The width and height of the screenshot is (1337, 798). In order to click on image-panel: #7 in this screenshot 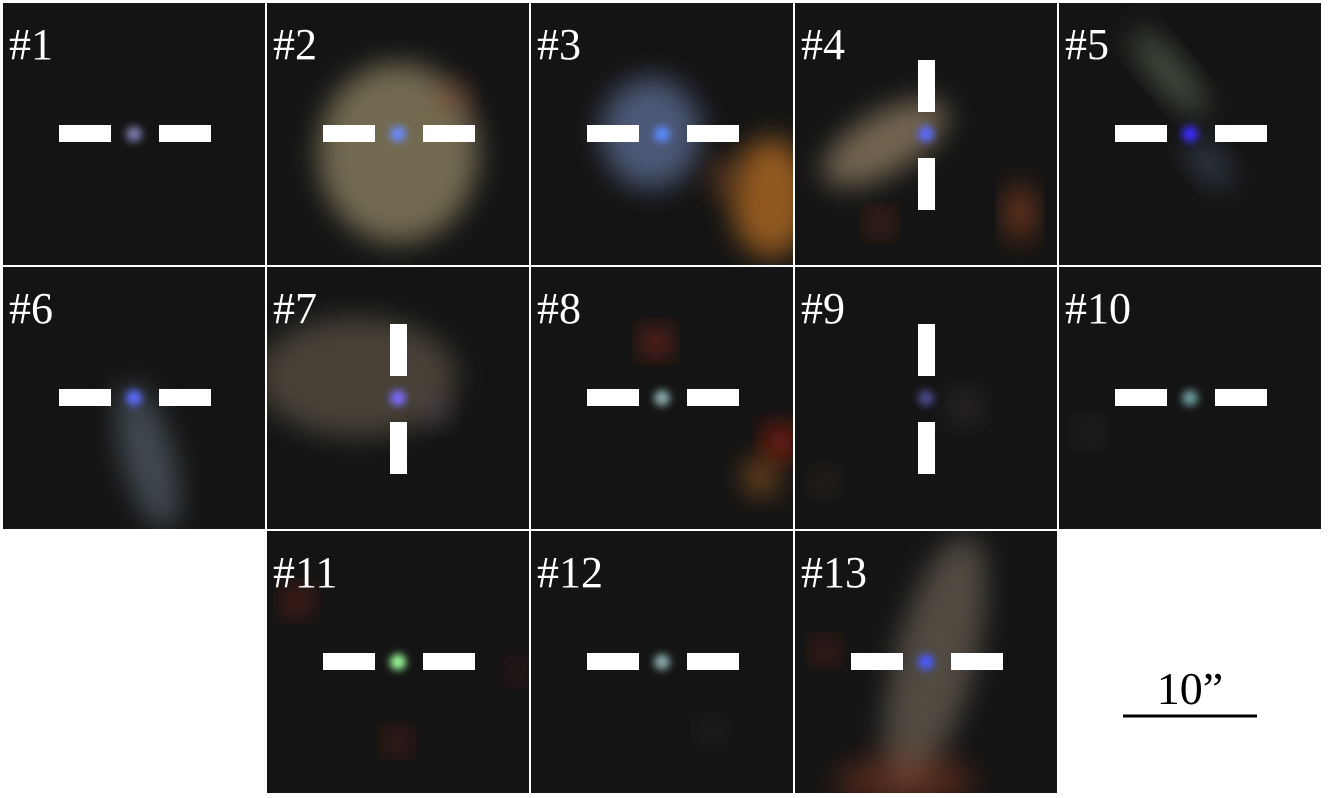, I will do `click(398, 398)`.